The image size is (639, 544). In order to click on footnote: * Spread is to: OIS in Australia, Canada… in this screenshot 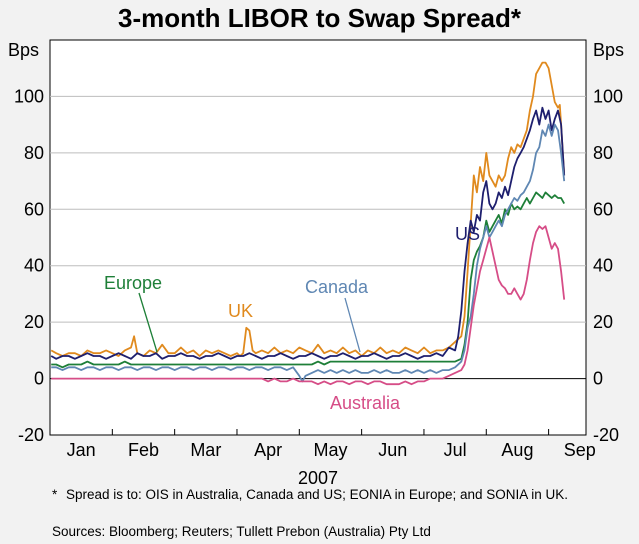, I will do `click(337, 495)`.